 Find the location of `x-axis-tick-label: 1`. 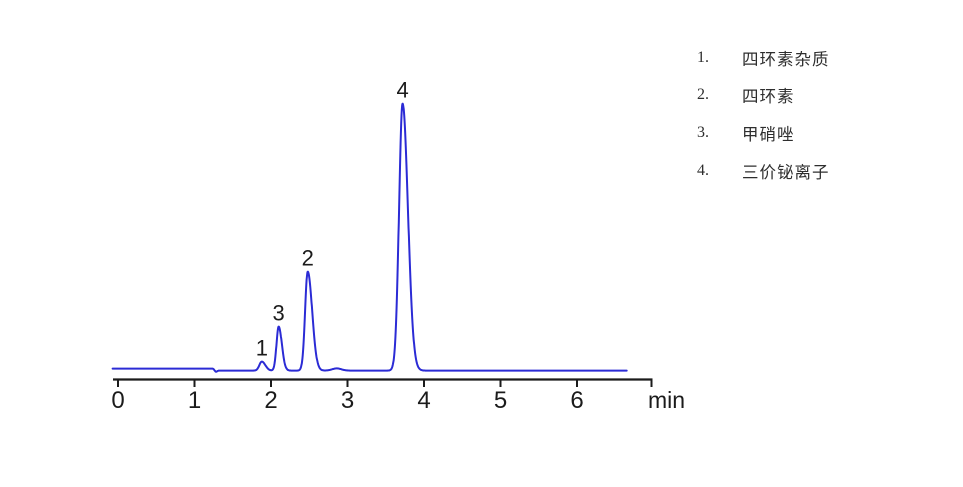

x-axis-tick-label: 1 is located at coordinates (194, 400).